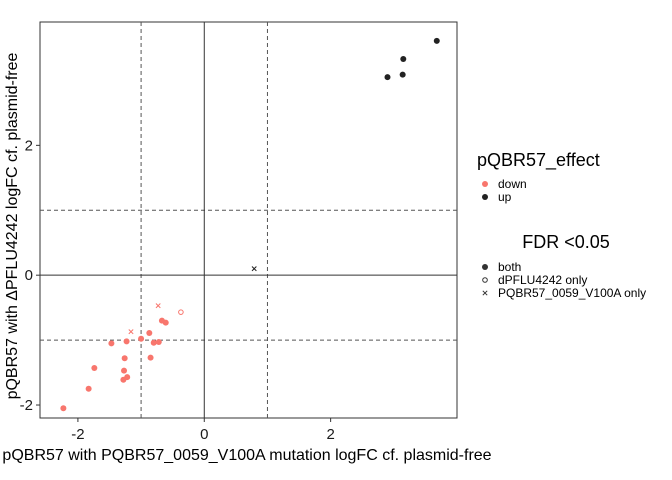 The image size is (672, 480). What do you see at coordinates (485, 197) in the screenshot?
I see `legend-key-up` at bounding box center [485, 197].